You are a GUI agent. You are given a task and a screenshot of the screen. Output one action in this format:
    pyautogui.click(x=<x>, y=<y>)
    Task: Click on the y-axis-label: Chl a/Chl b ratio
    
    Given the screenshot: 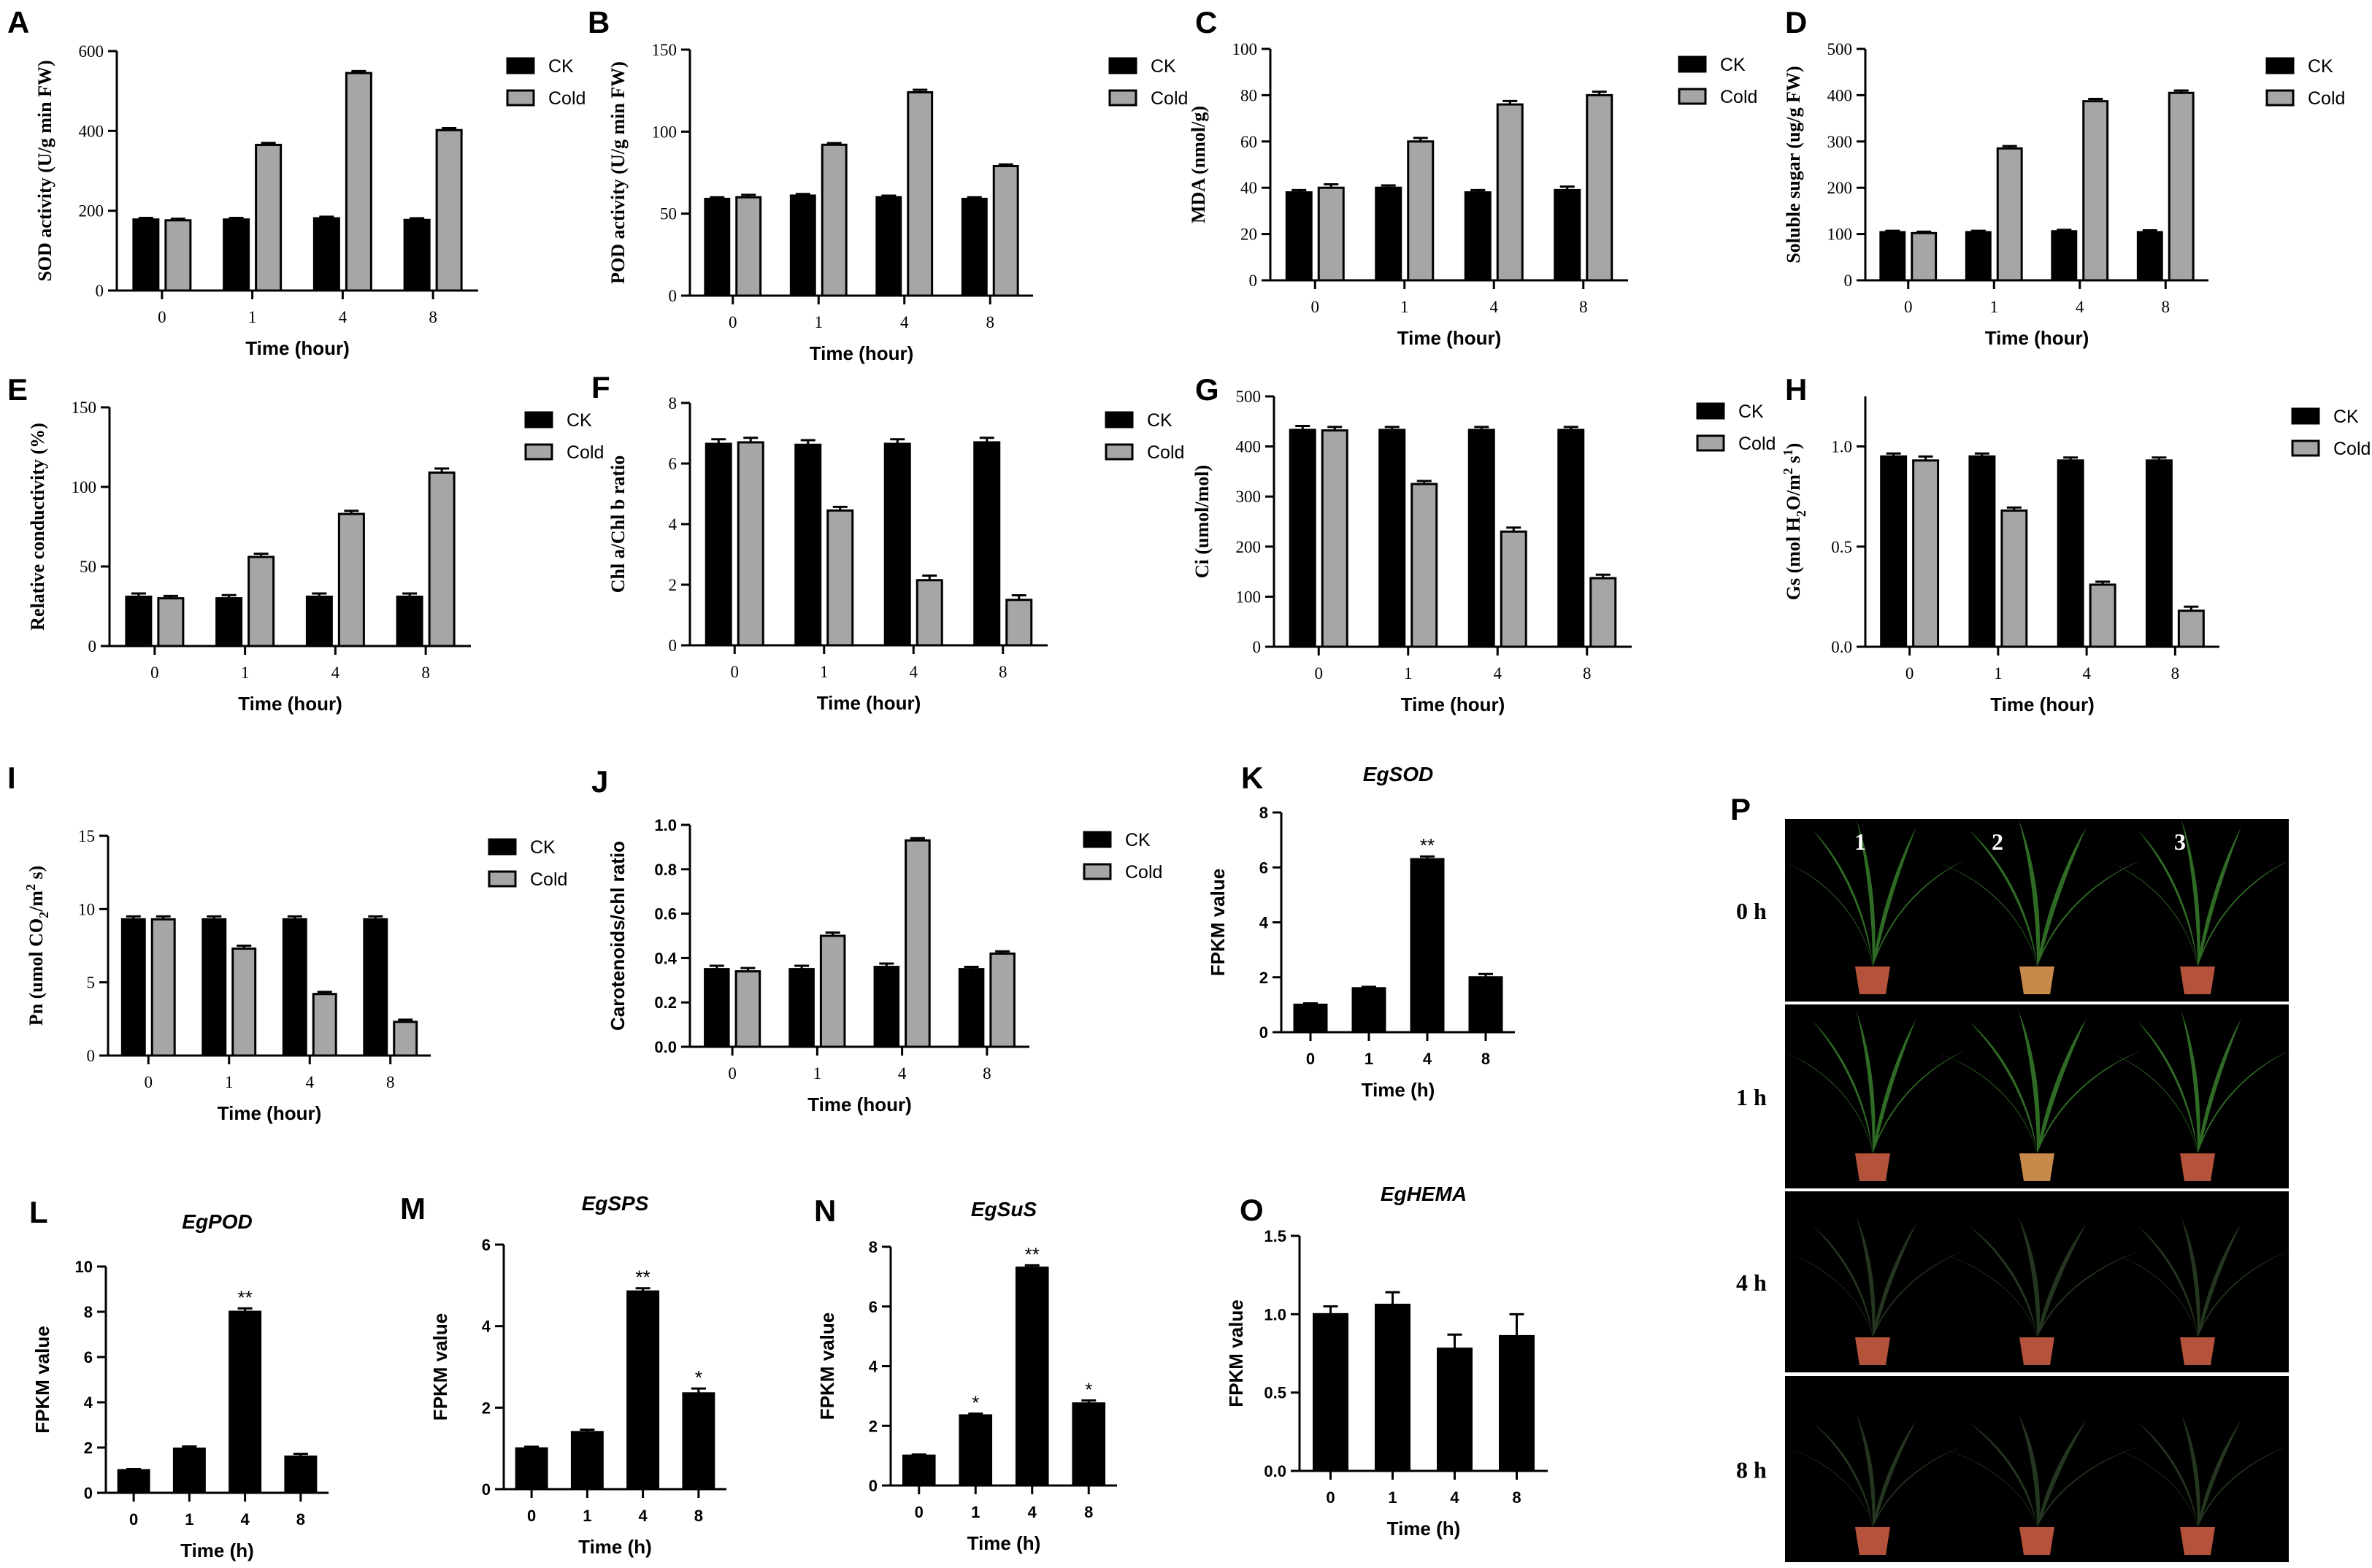 What is the action you would take?
    pyautogui.click(x=618, y=524)
    